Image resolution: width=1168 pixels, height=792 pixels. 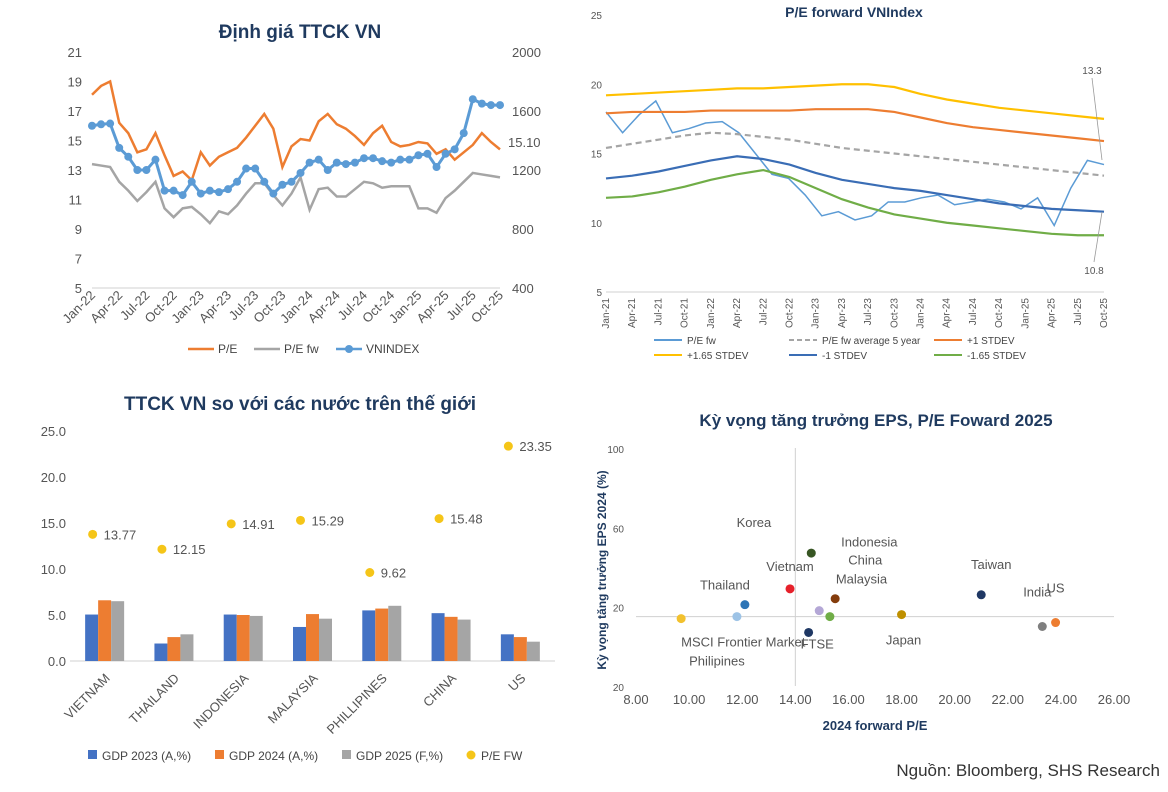 What do you see at coordinates (711, 313) in the screenshot?
I see `x-tick-label: Jan-22` at bounding box center [711, 313].